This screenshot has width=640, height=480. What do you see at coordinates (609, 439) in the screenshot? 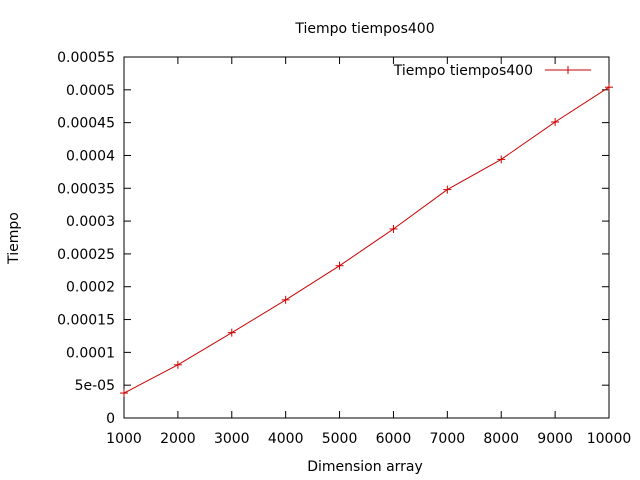
I see `x-tick-label: 10000` at bounding box center [609, 439].